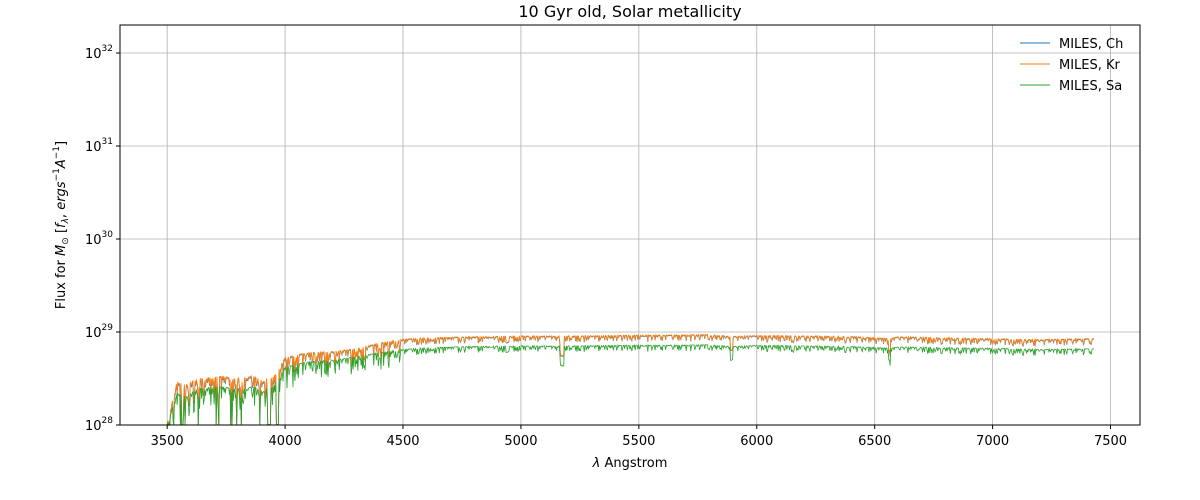  I want to click on x-axis-label: λ Angstrom, so click(630, 463).